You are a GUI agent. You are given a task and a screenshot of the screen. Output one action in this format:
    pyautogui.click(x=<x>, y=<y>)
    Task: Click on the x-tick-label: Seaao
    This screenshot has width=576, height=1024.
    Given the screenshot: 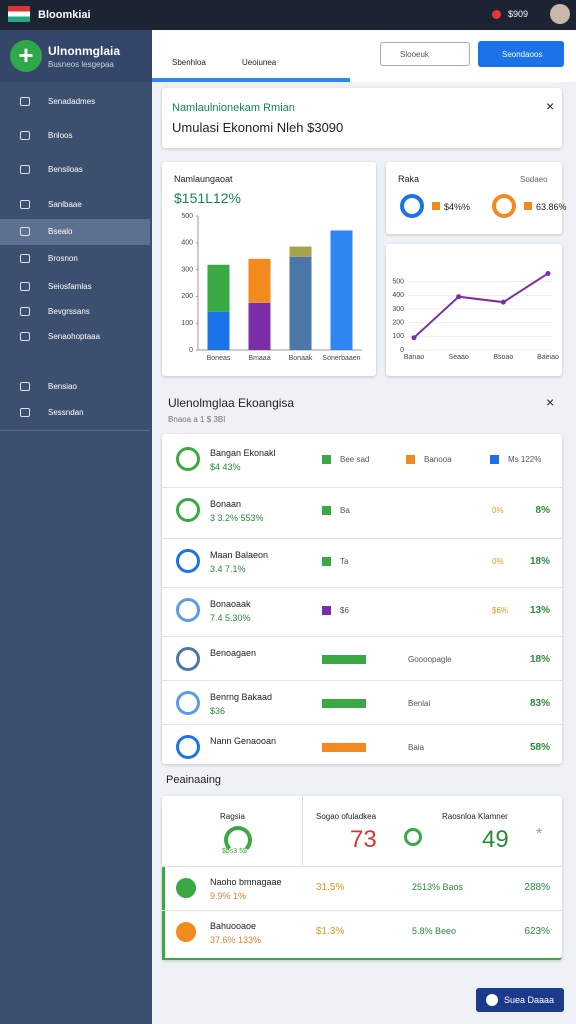 What is the action you would take?
    pyautogui.click(x=459, y=357)
    